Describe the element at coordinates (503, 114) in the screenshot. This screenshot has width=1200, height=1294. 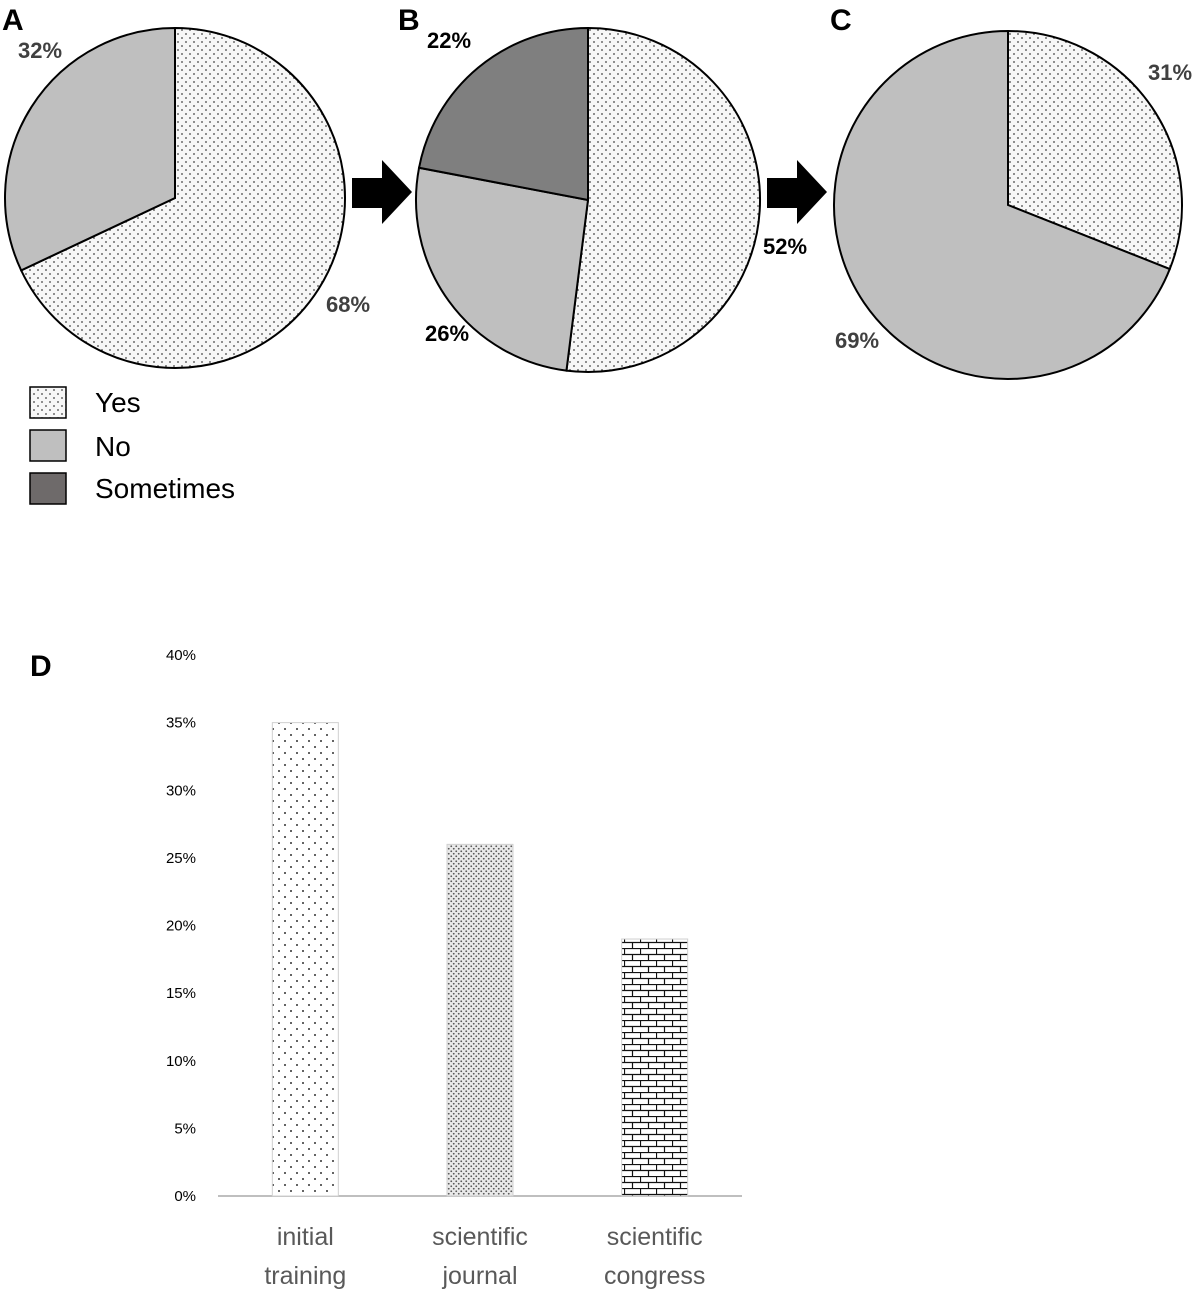
I see `pie-b-slice-sometimes` at that location.